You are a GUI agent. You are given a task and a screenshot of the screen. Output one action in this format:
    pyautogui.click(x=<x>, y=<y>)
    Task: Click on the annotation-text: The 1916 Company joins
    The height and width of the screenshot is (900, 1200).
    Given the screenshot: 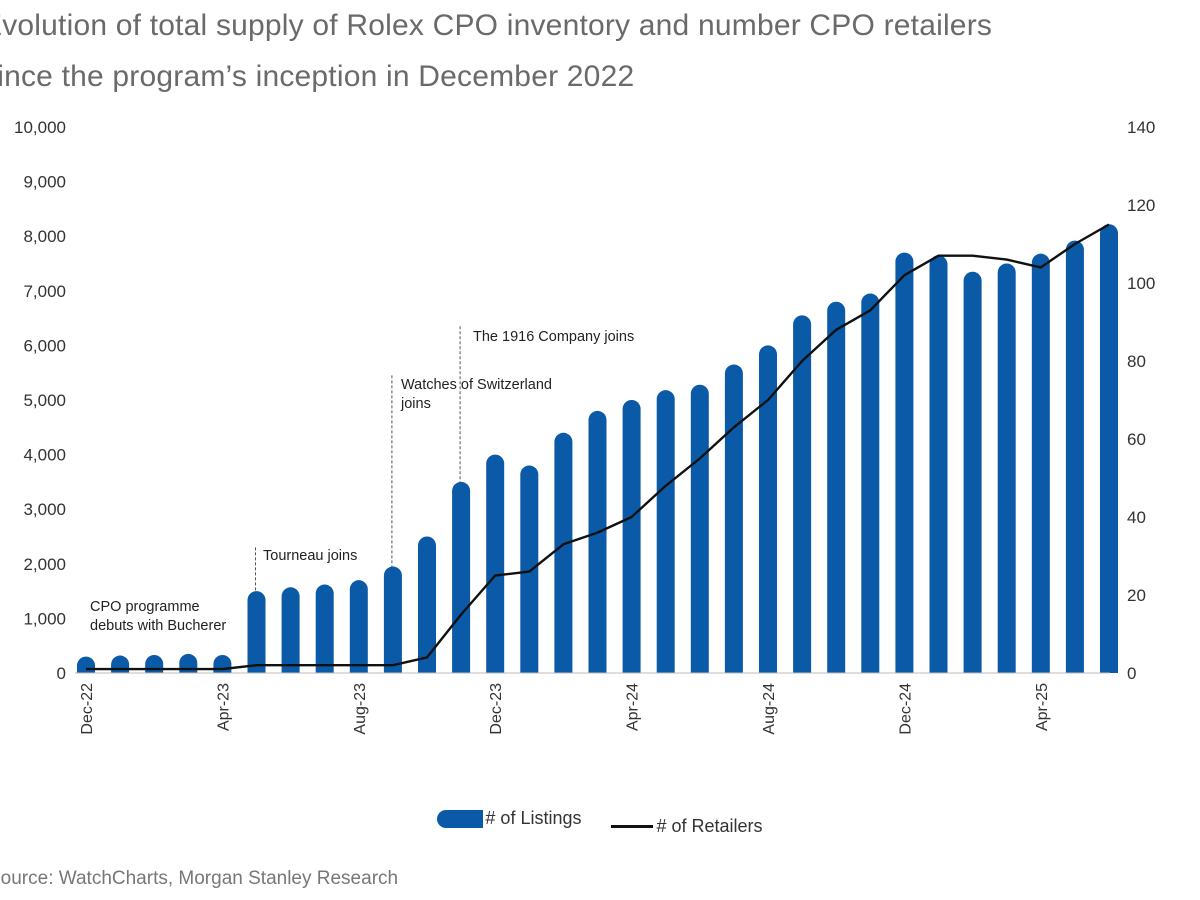 What is the action you would take?
    pyautogui.click(x=553, y=337)
    